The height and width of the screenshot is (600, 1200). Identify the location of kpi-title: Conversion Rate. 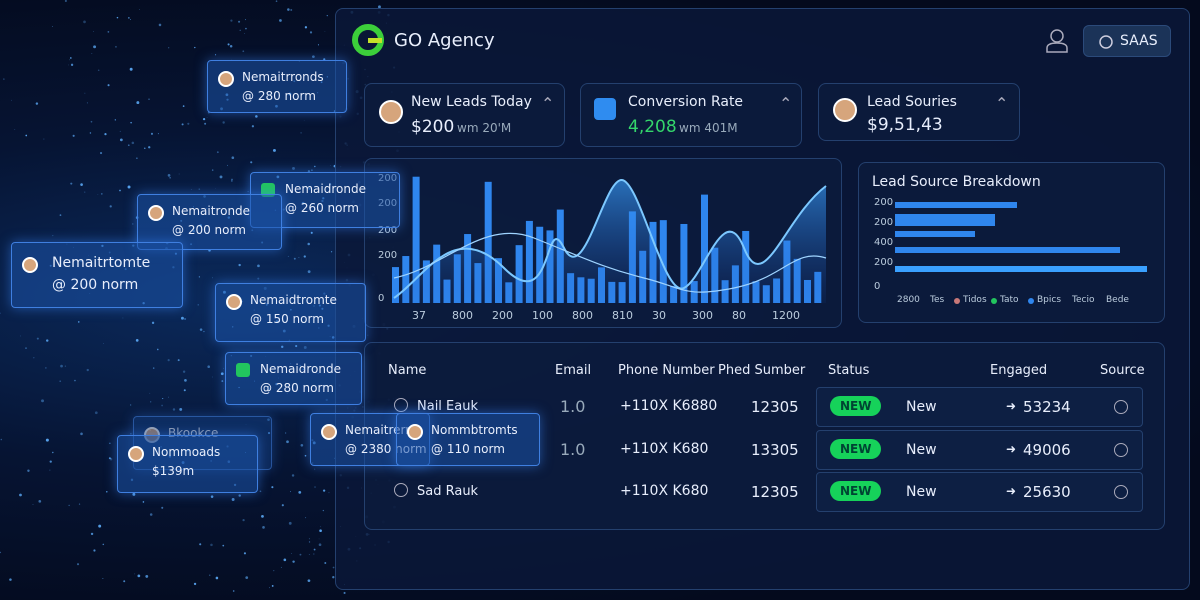
(686, 102).